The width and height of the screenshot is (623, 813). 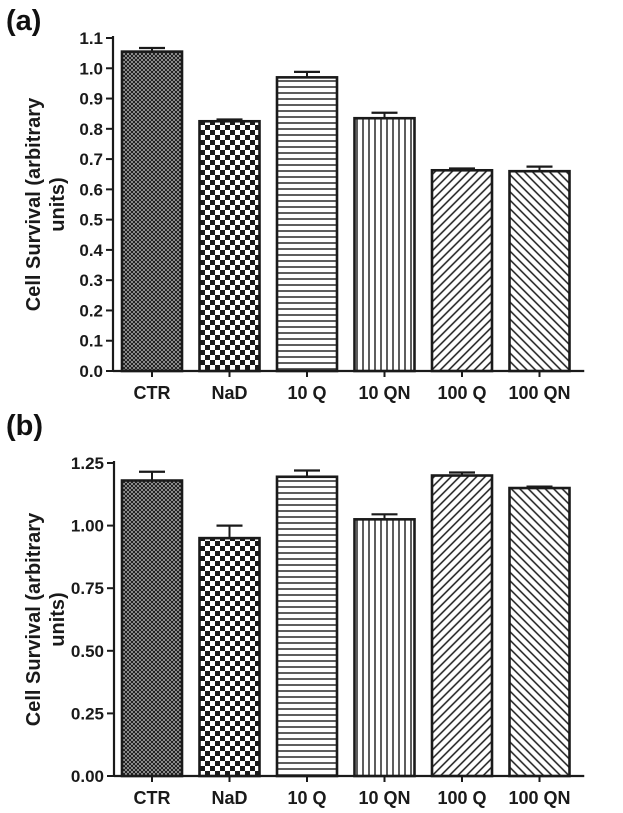 What do you see at coordinates (91, 280) in the screenshot?
I see `y-tick-label: 0.3` at bounding box center [91, 280].